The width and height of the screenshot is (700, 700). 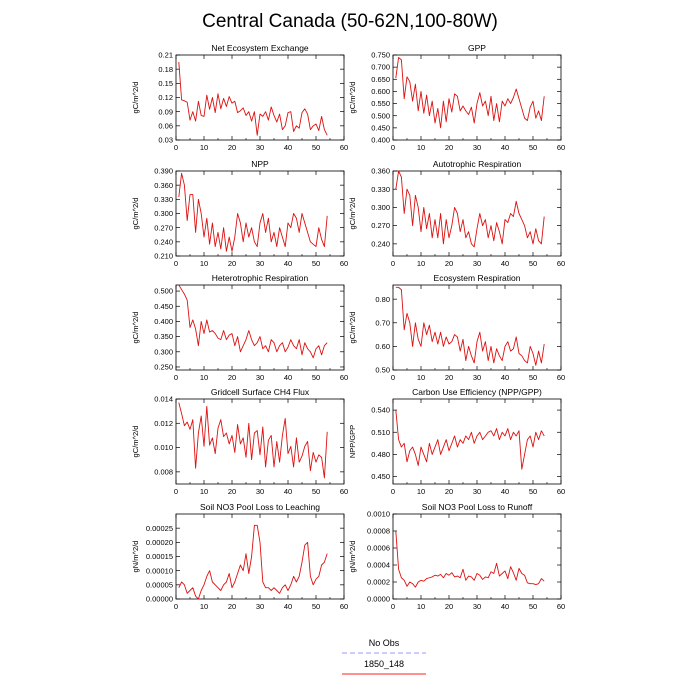 What do you see at coordinates (477, 48) in the screenshot?
I see `panel-title: GPP` at bounding box center [477, 48].